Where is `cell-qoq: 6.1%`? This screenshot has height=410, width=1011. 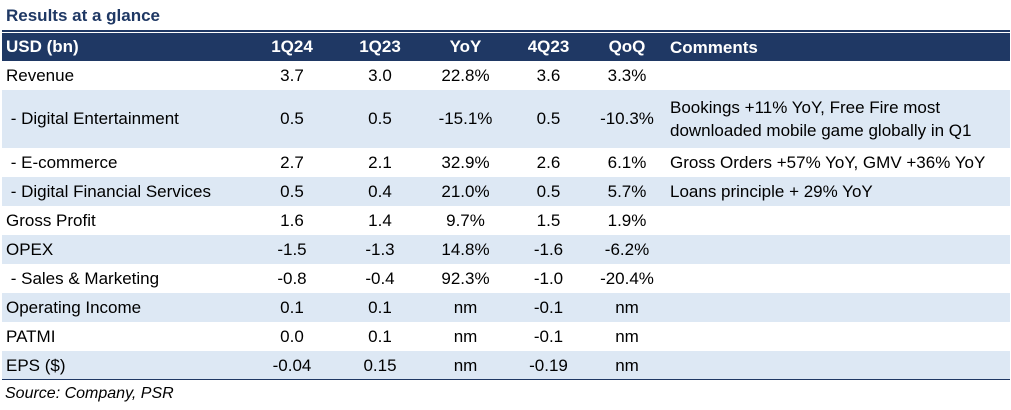
cell-qoq: 6.1% is located at coordinates (627, 162).